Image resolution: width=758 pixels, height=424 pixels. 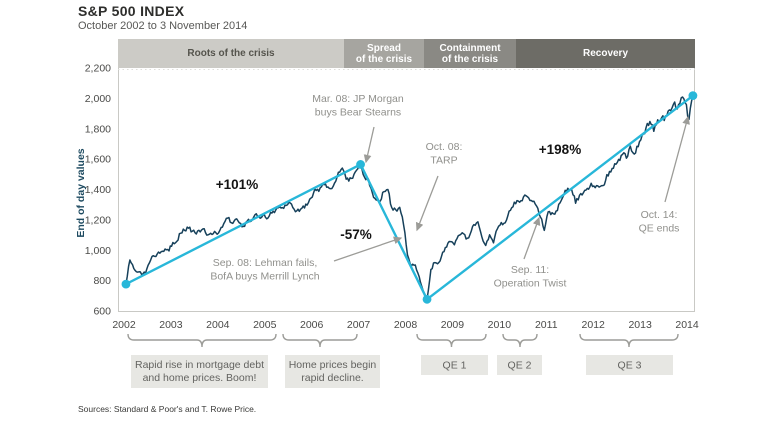 What do you see at coordinates (131, 11) in the screenshot?
I see `page-title: S&P 500 INDEX` at bounding box center [131, 11].